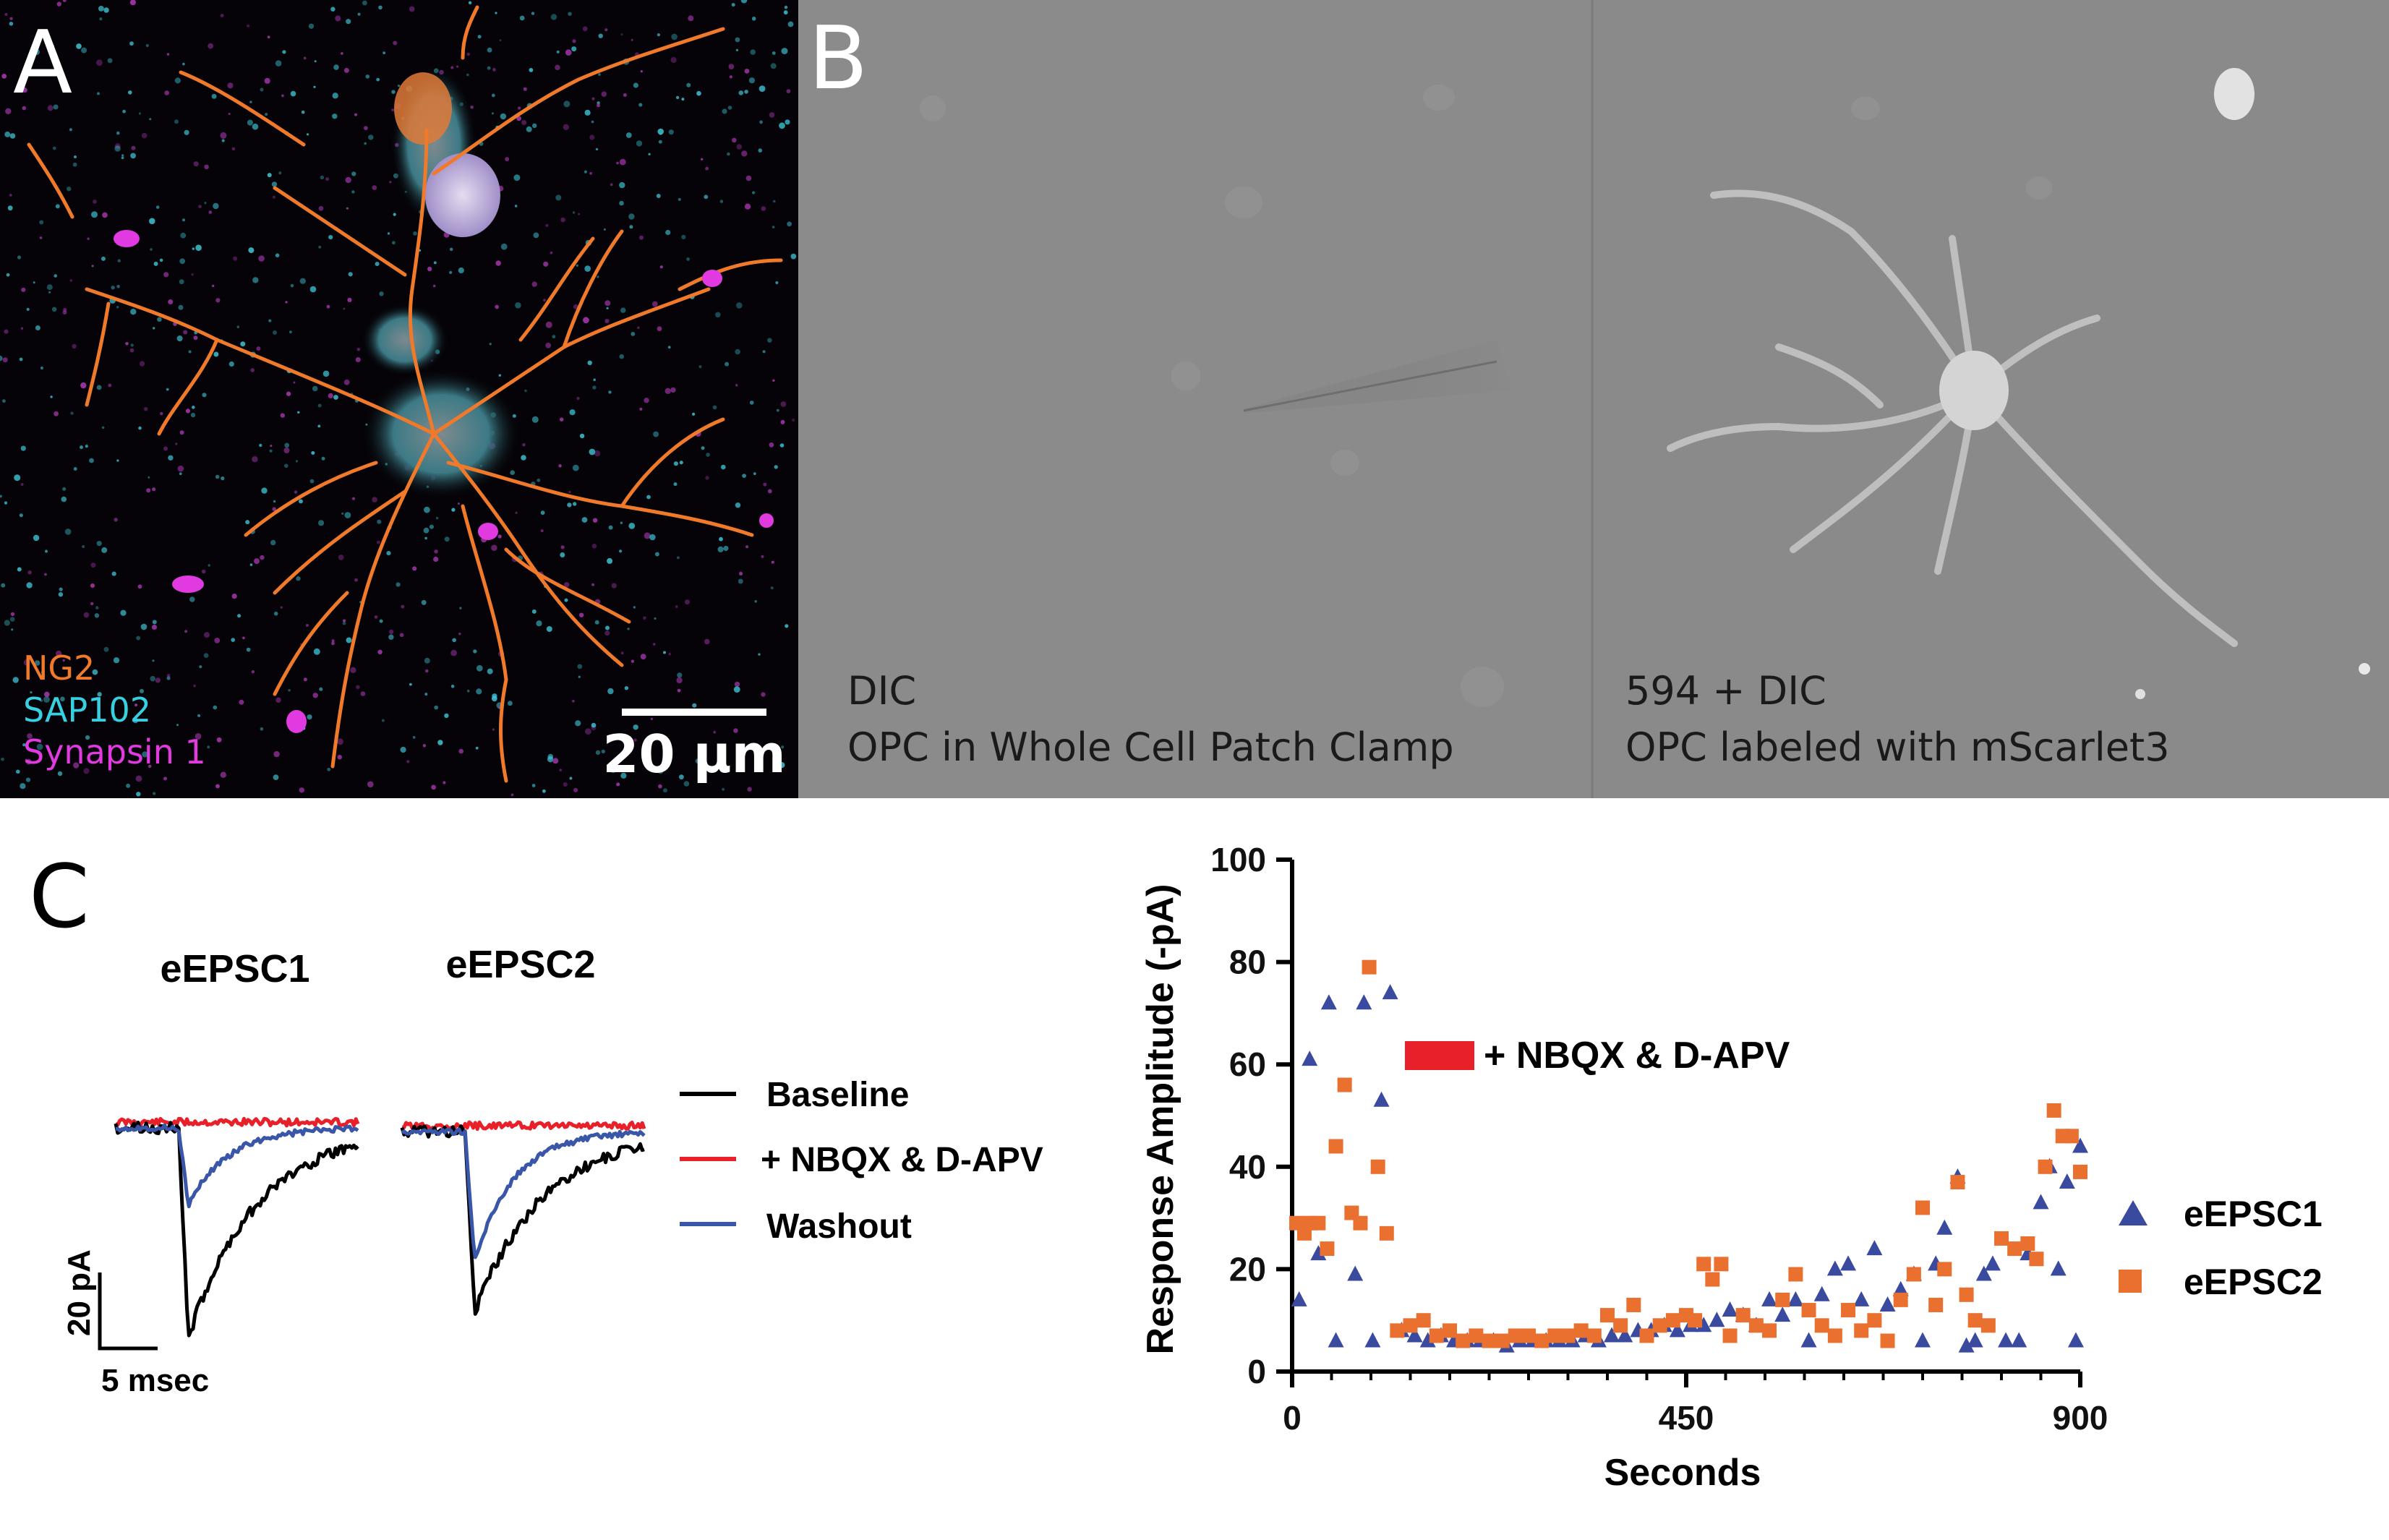 This screenshot has width=2389, height=1540. Describe the element at coordinates (114, 751) in the screenshot. I see `channel-label-synapsin: Synapsin 1` at that location.